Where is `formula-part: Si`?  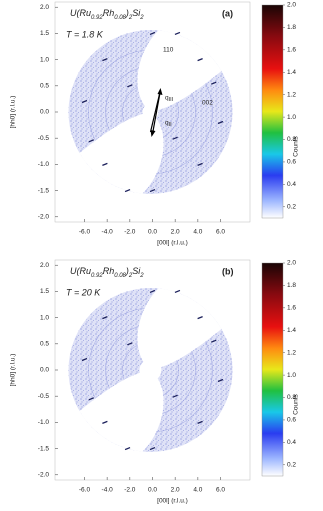 formula-part: Si is located at coordinates (136, 13).